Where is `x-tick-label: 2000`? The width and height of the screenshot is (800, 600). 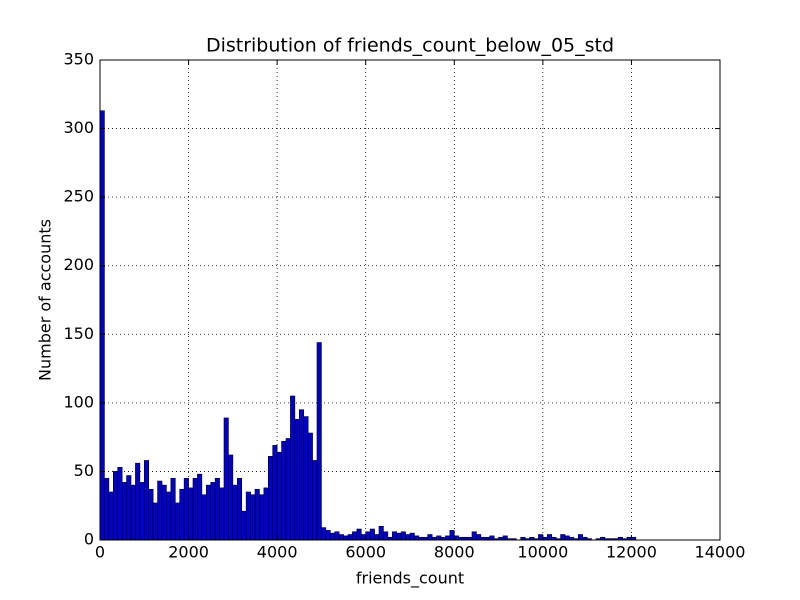
x-tick-label: 2000 is located at coordinates (188, 552).